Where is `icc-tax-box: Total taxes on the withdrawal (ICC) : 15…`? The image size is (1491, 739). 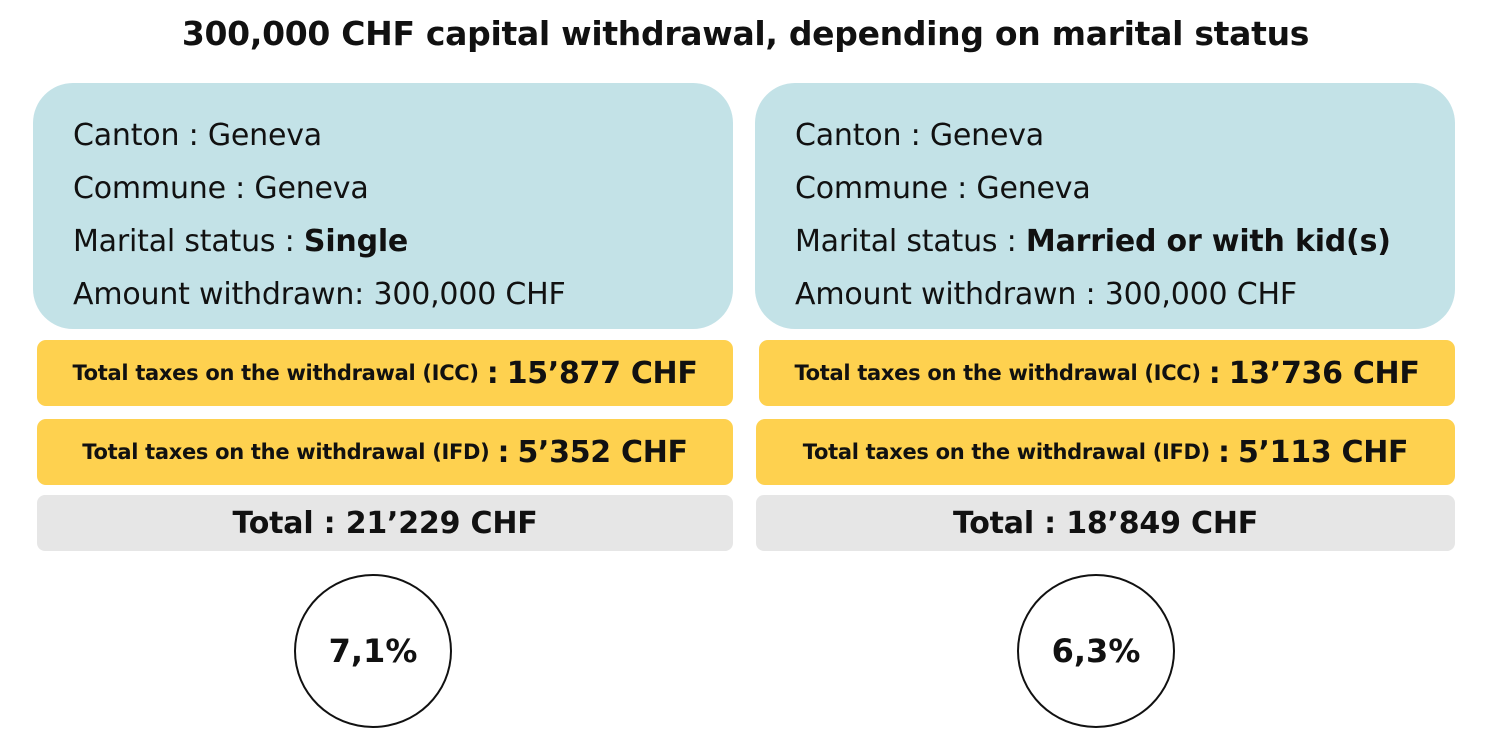 icc-tax-box: Total taxes on the withdrawal (ICC) : 15… is located at coordinates (385, 373).